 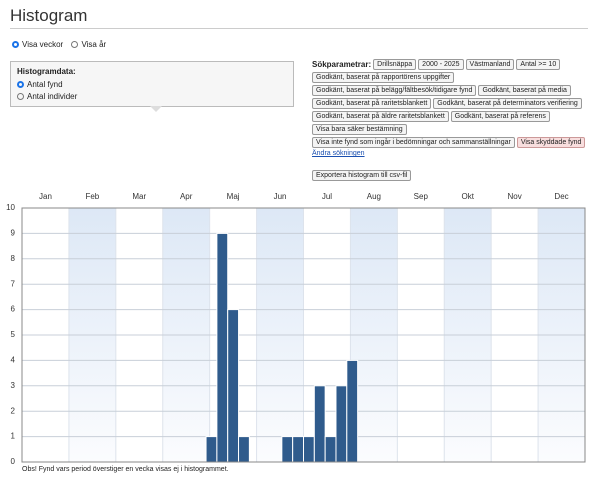 What do you see at coordinates (52, 96) in the screenshot?
I see `radio-label: Antal individer` at bounding box center [52, 96].